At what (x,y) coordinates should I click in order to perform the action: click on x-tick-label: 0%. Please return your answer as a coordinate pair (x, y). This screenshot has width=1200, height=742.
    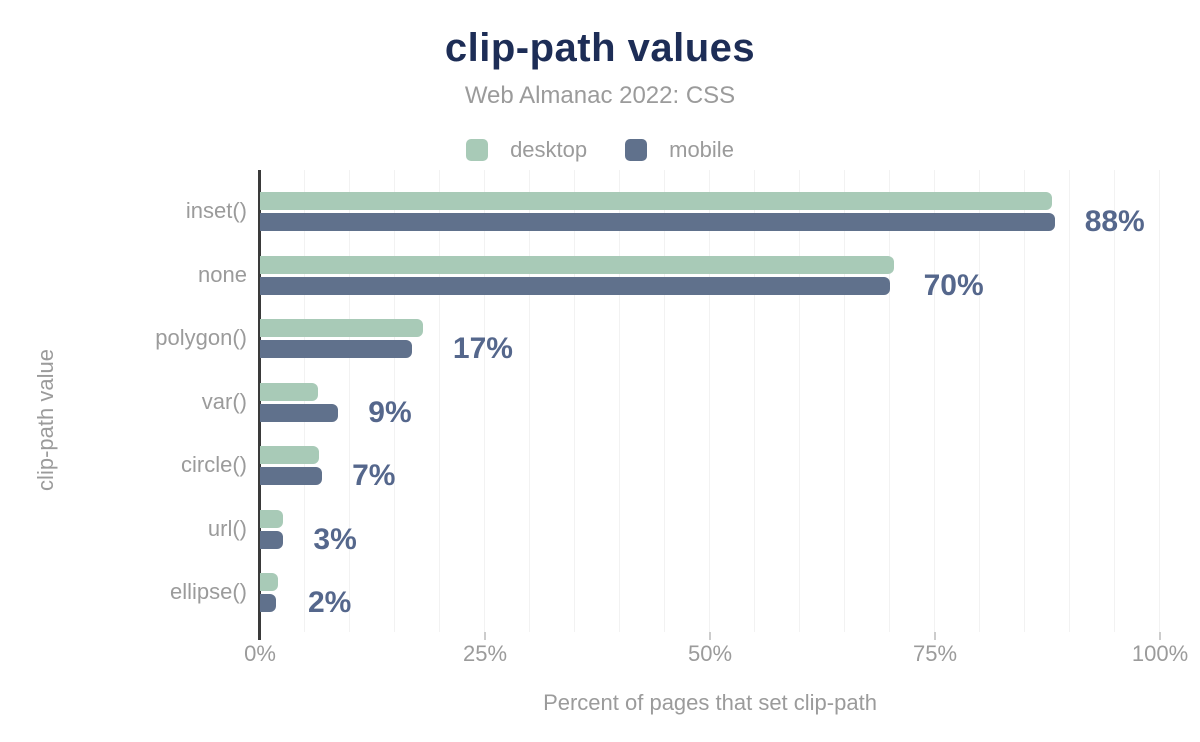
    Looking at the image, I should click on (260, 653).